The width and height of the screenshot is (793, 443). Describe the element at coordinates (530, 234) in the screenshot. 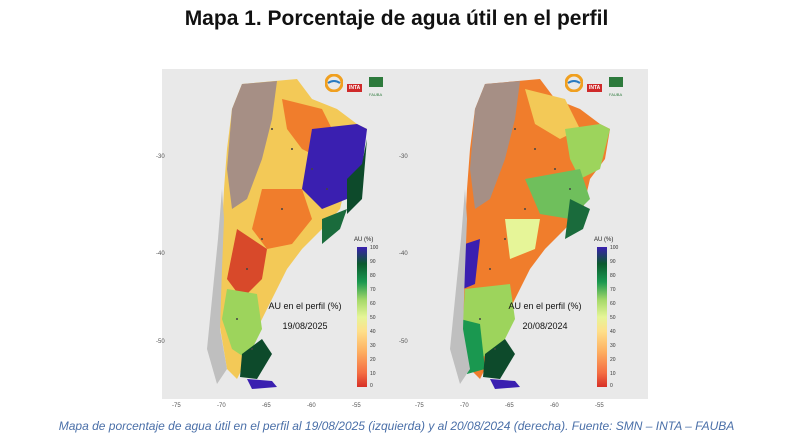

I see `soil-water-map-2024` at that location.